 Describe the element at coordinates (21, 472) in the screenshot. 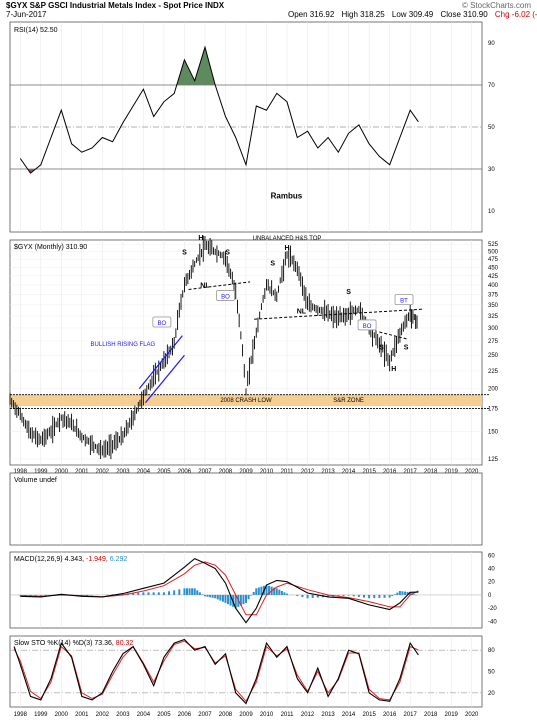

I see `price-xtick-1998: 1998` at that location.